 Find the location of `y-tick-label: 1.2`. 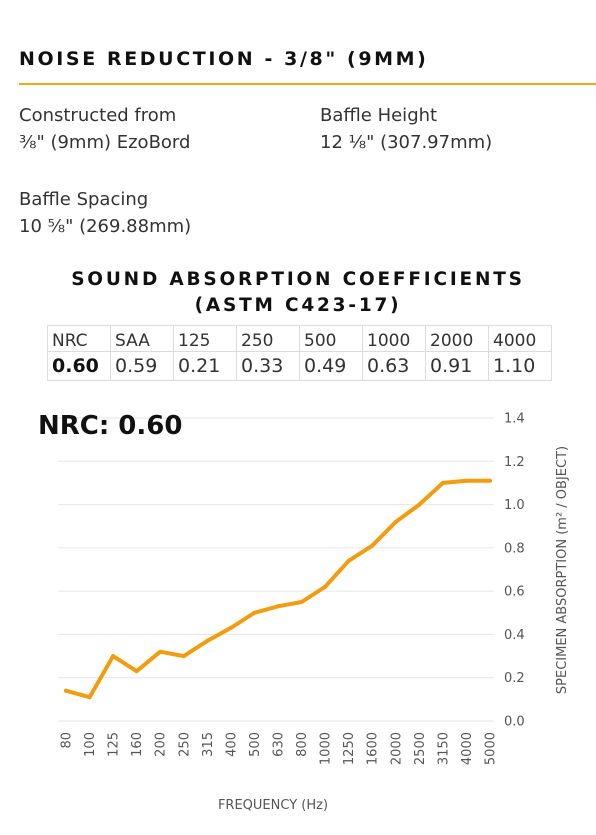

y-tick-label: 1.2 is located at coordinates (514, 462).